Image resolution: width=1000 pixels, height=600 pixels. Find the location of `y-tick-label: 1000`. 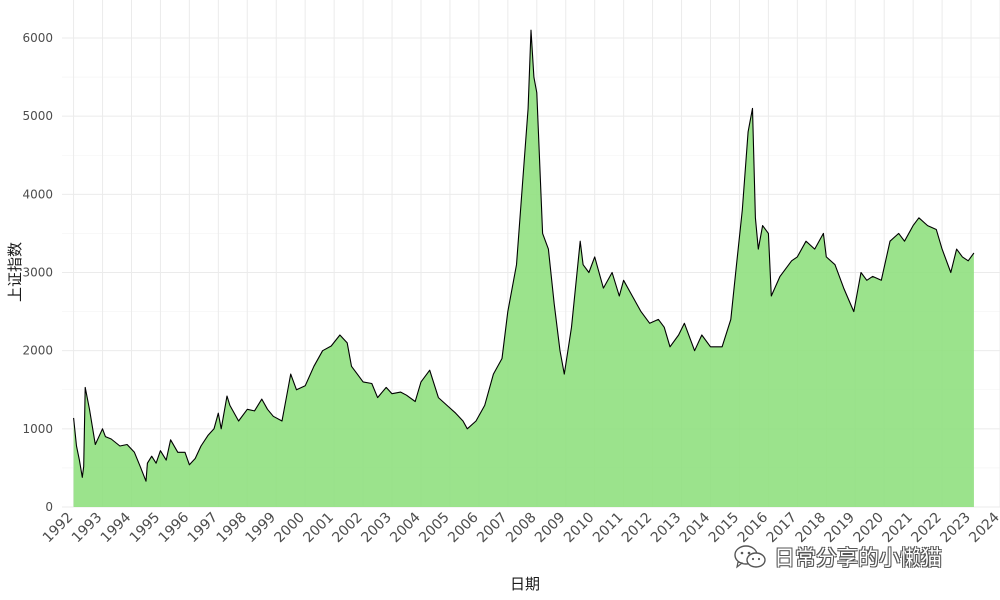

y-tick-label: 1000 is located at coordinates (37, 429).